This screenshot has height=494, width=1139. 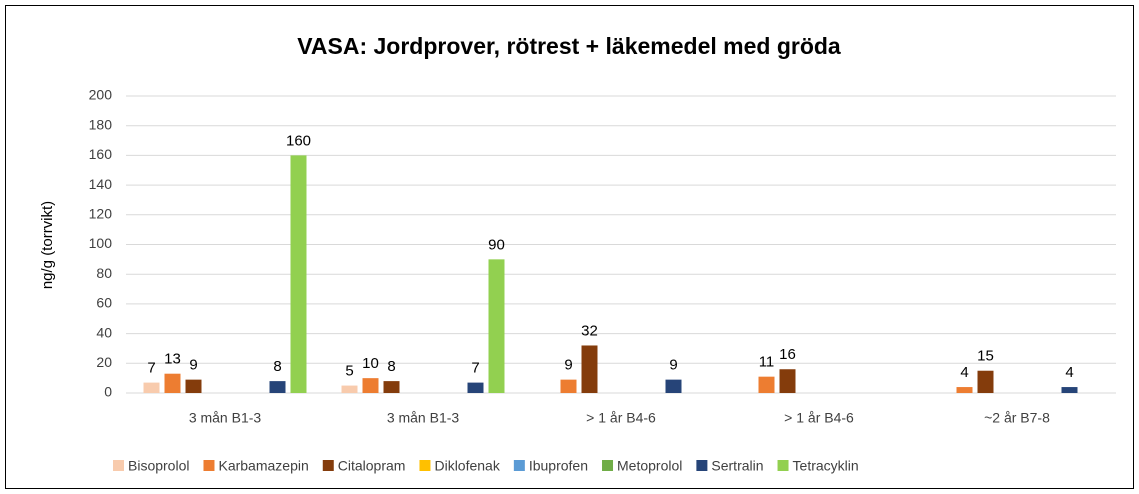 What do you see at coordinates (737, 466) in the screenshot?
I see `legend-label: Sertralin` at bounding box center [737, 466].